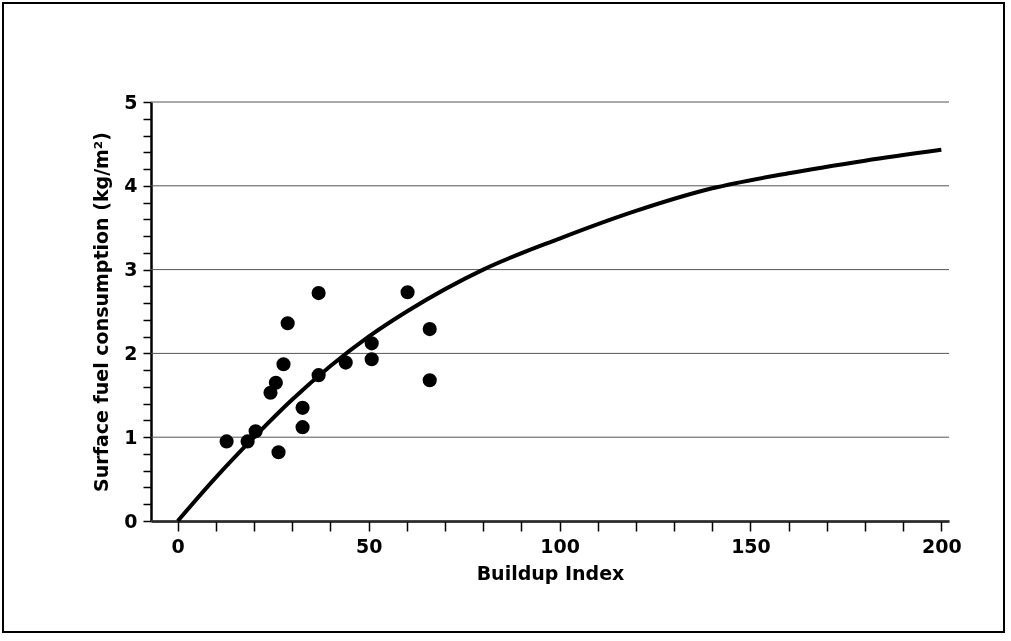 This screenshot has width=1011, height=641. What do you see at coordinates (101, 312) in the screenshot?
I see `y-axis-title: Surface fuel consumption (kg/m²)` at bounding box center [101, 312].